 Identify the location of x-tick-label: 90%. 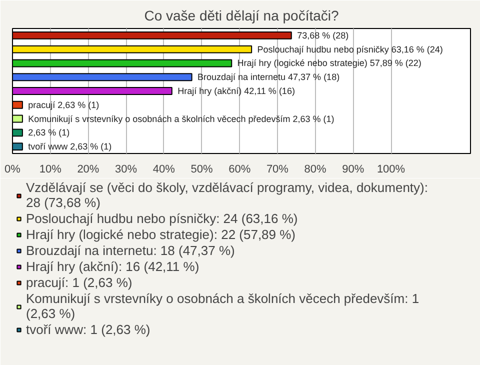
(353, 170).